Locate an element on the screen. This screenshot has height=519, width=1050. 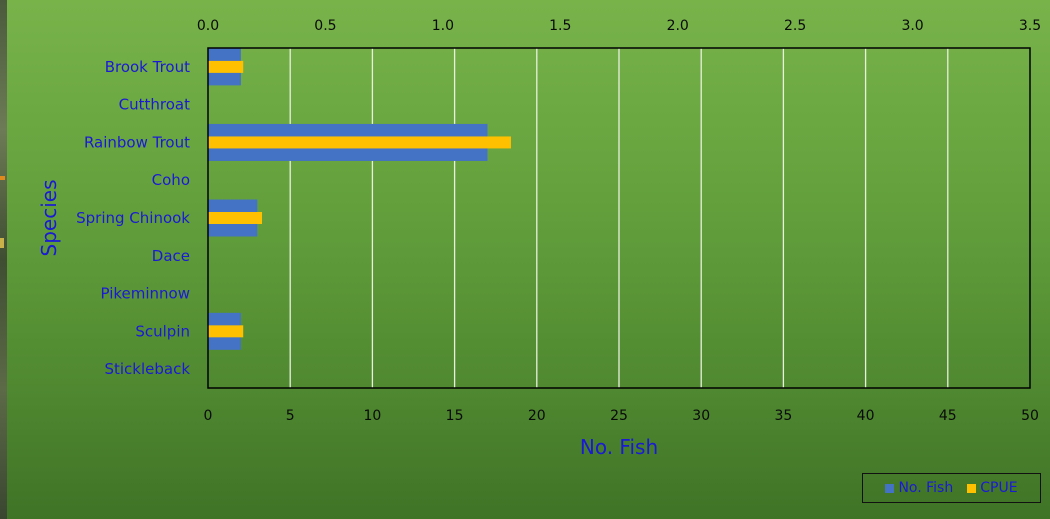
bottom-tick-label: 30 is located at coordinates (701, 416).